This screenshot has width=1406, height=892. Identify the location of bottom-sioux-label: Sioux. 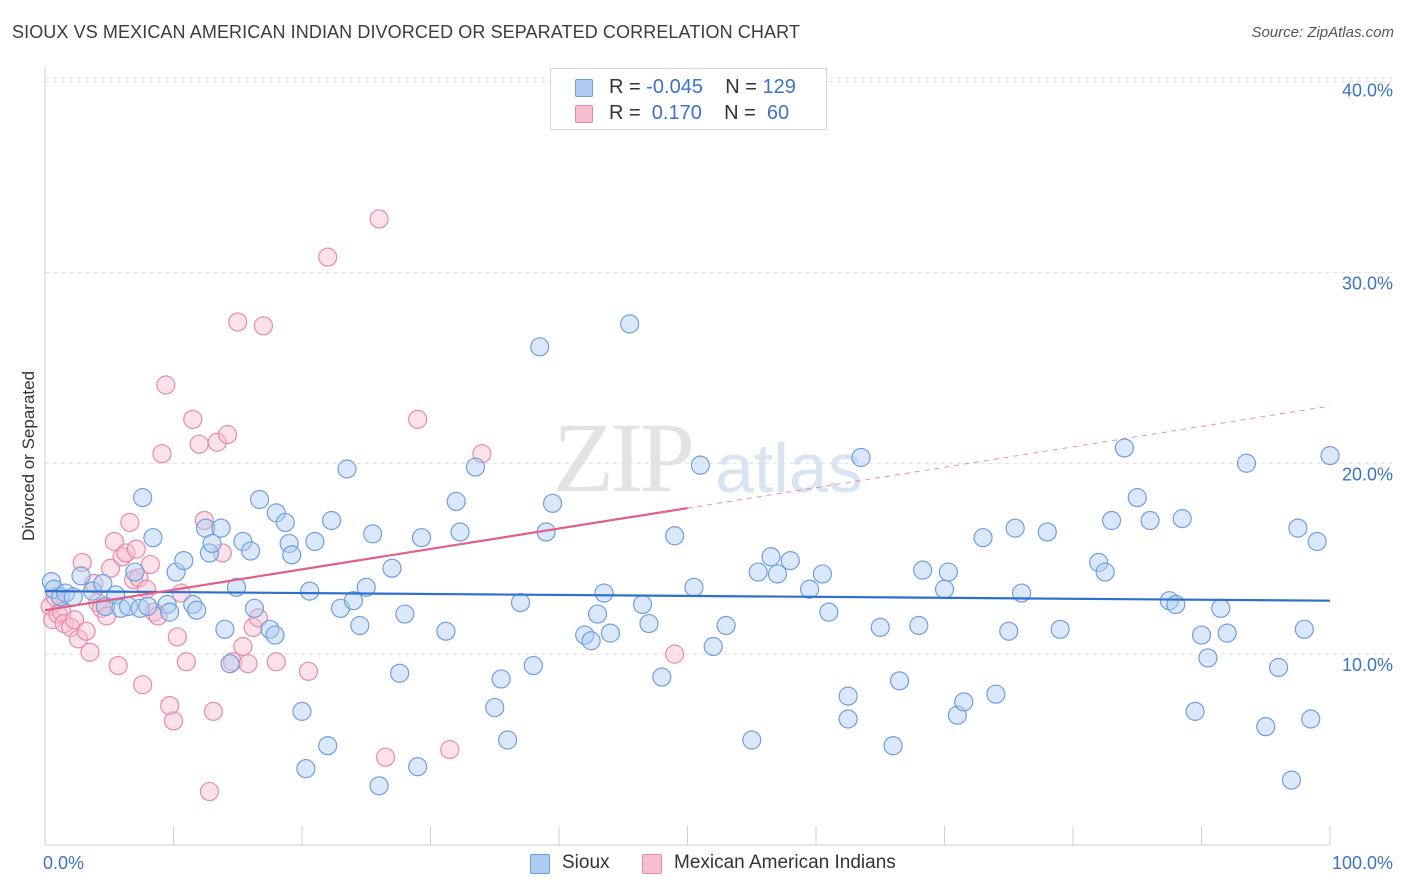
(586, 862).